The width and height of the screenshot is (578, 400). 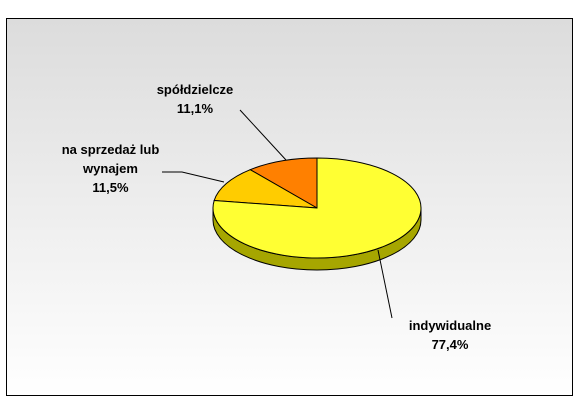 I want to click on data-label: na sprzedaż lub wynajem 11,5%, so click(x=110, y=168).